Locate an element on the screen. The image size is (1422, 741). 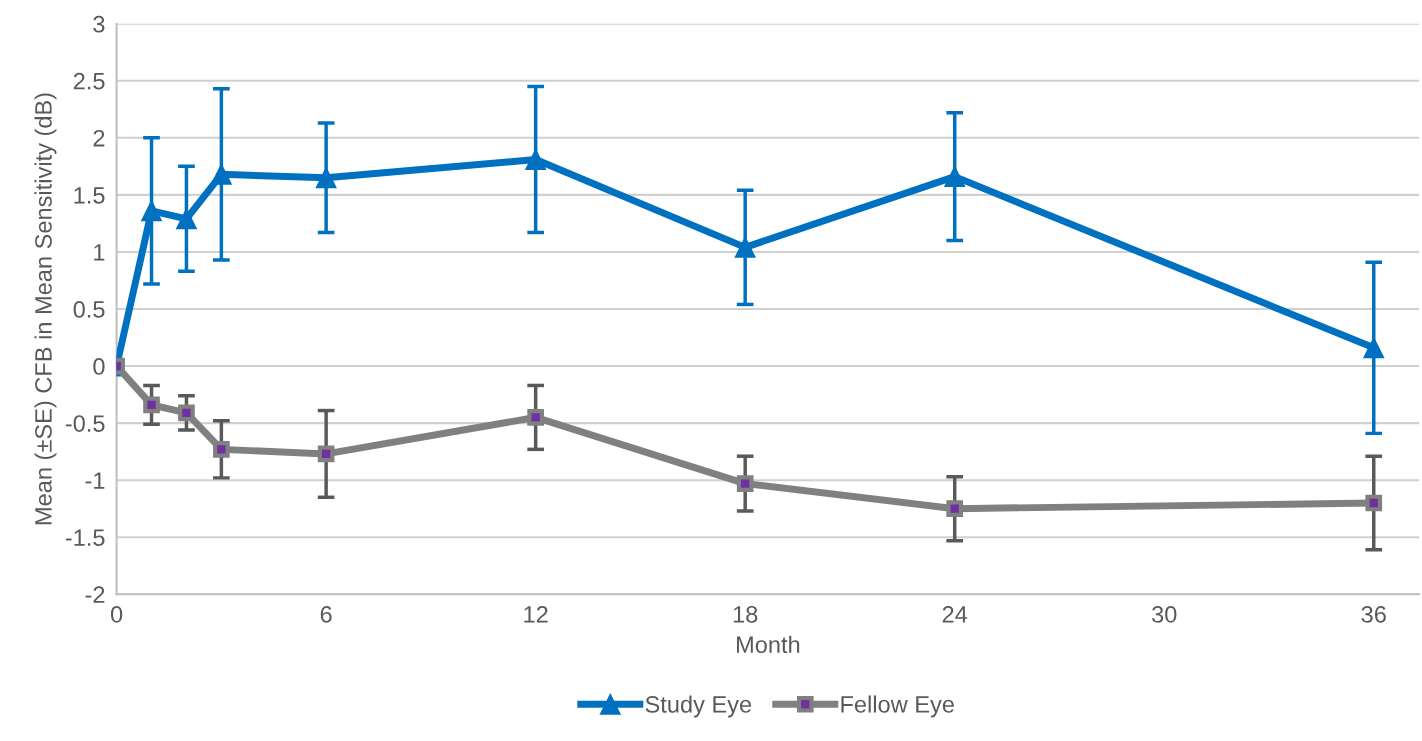
legend-label: Study Eye is located at coordinates (698, 706).